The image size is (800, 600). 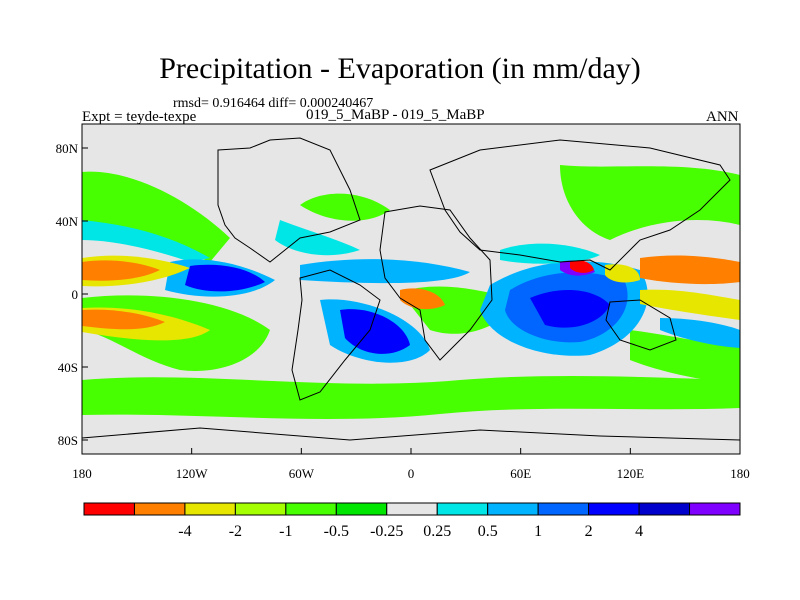 What do you see at coordinates (631, 473) in the screenshot?
I see `lon-tick-label: 120E` at bounding box center [631, 473].